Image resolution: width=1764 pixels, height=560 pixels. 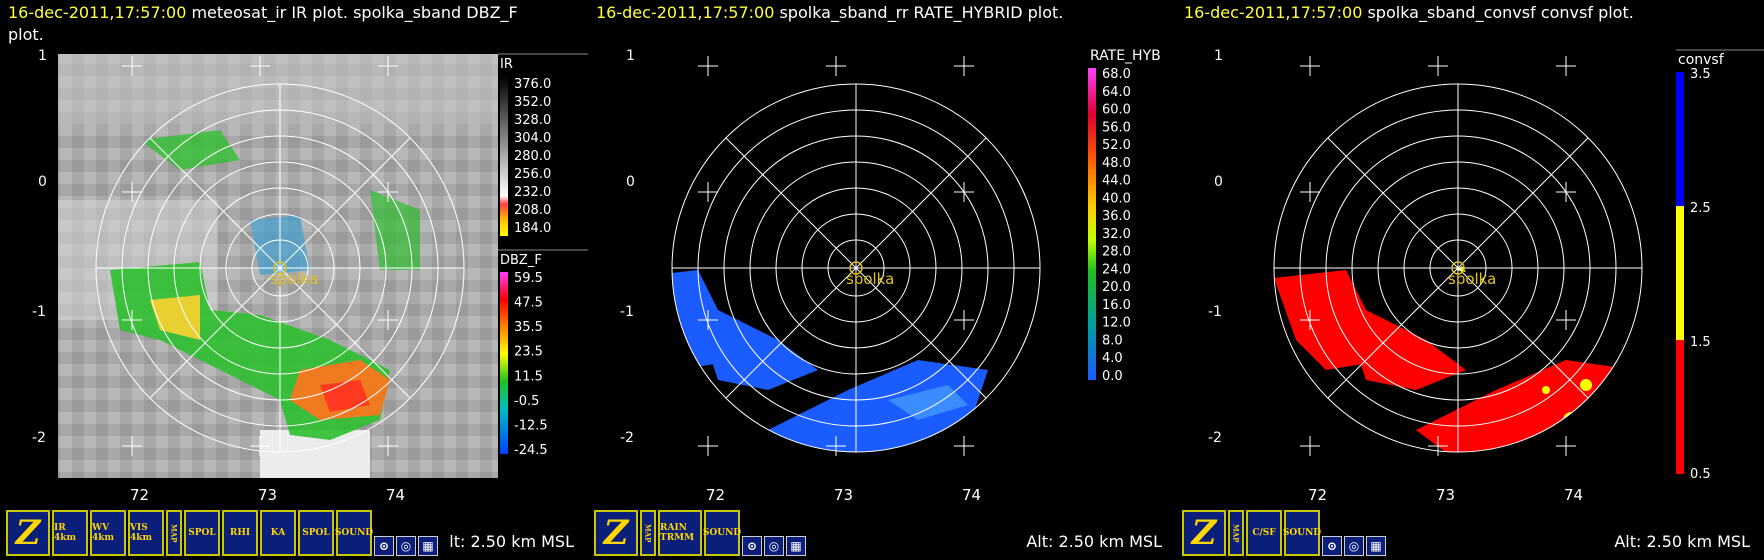 What do you see at coordinates (506, 64) in the screenshot?
I see `legend-title: IR` at bounding box center [506, 64].